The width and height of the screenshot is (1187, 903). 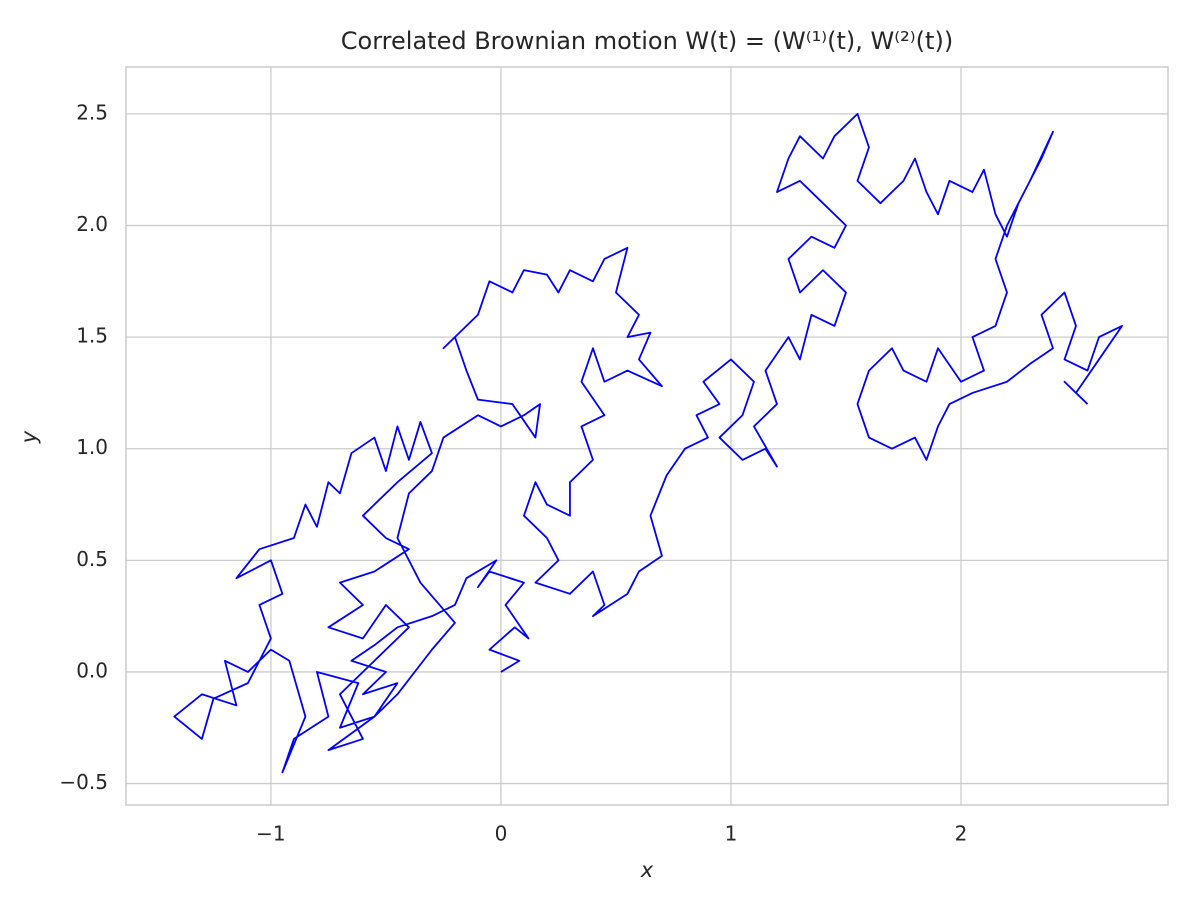 I want to click on y-tick-label: 0.5, so click(x=92, y=559).